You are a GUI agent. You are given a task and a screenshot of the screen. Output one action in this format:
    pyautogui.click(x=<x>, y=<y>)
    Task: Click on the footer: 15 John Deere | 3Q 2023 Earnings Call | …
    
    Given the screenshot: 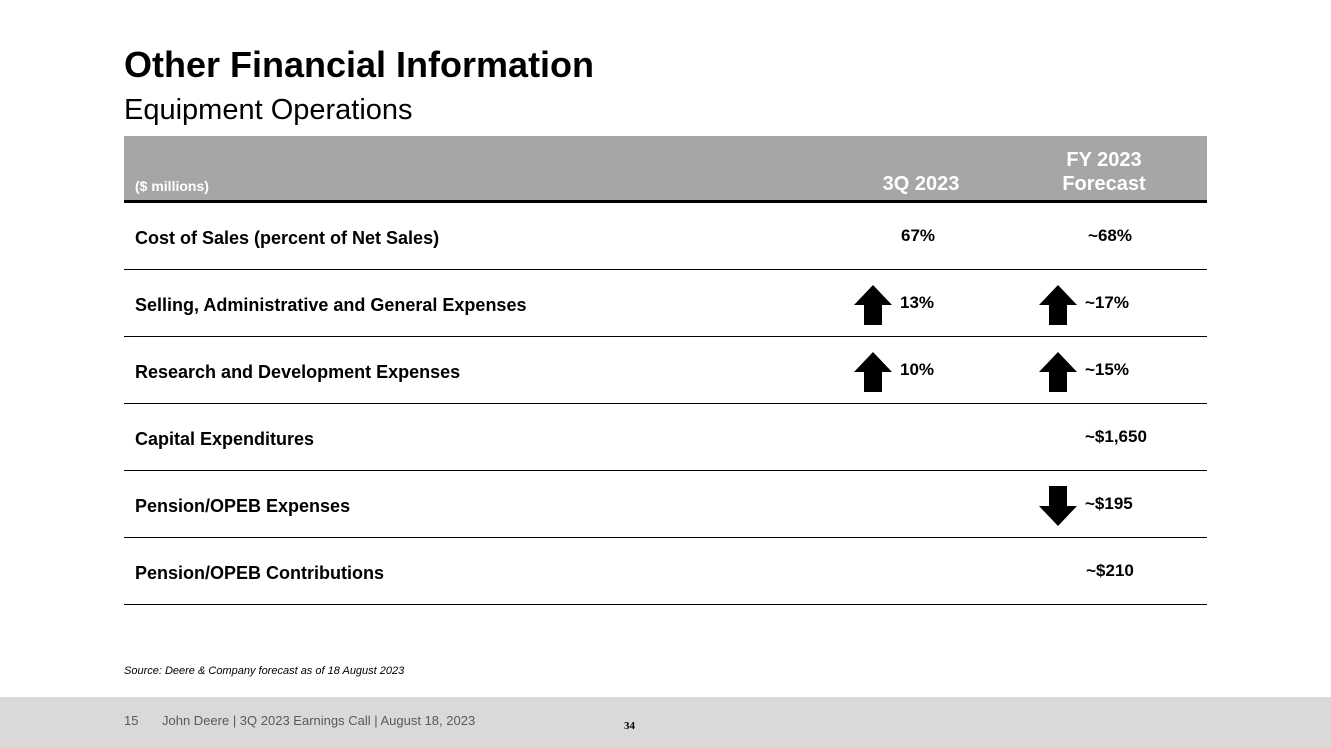 What is the action you would take?
    pyautogui.click(x=665, y=722)
    